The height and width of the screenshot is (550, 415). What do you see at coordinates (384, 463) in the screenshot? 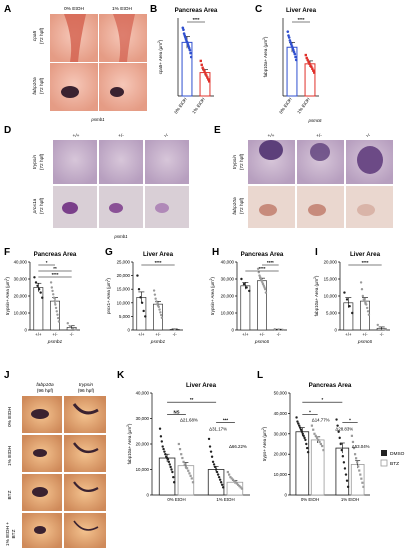
I see `legend-swatch-btz` at bounding box center [384, 463].